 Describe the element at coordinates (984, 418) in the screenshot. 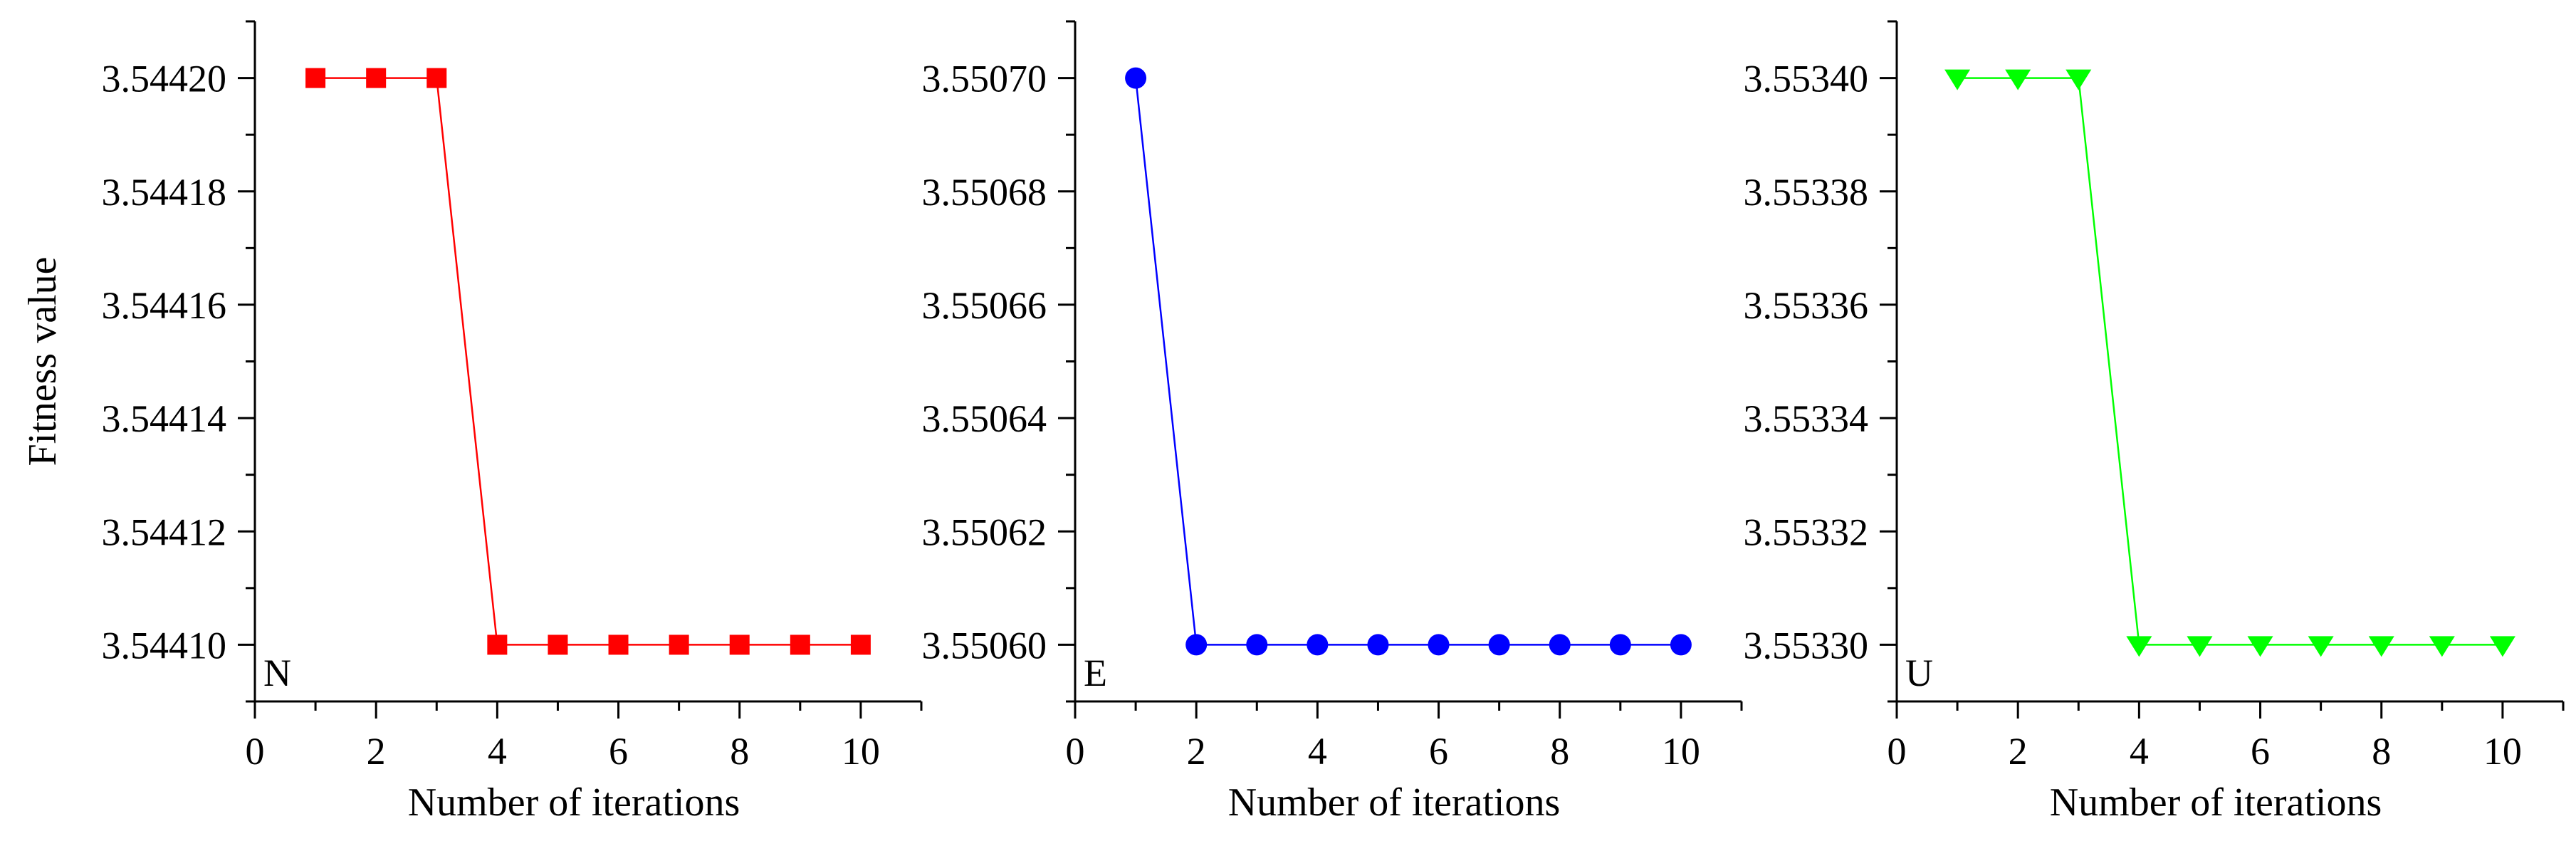

I see `y-tick-label: 3.55064` at that location.